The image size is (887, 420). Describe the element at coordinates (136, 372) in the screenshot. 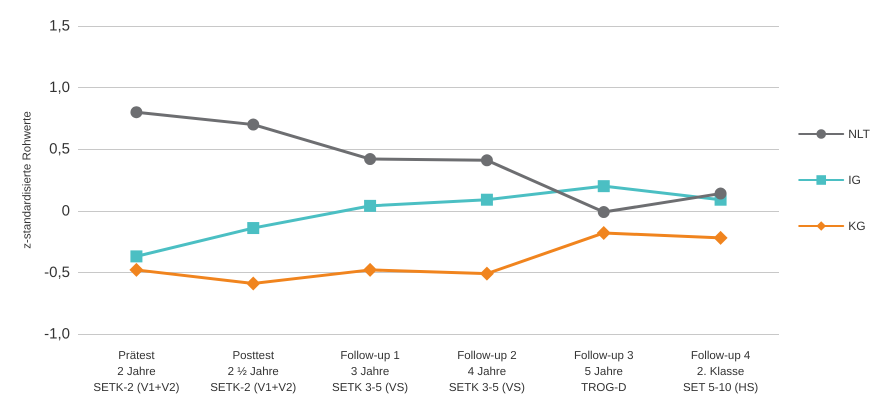

I see `x-tick-label: Prätest 2 Jahre SETK-2 (V1+V2)` at that location.